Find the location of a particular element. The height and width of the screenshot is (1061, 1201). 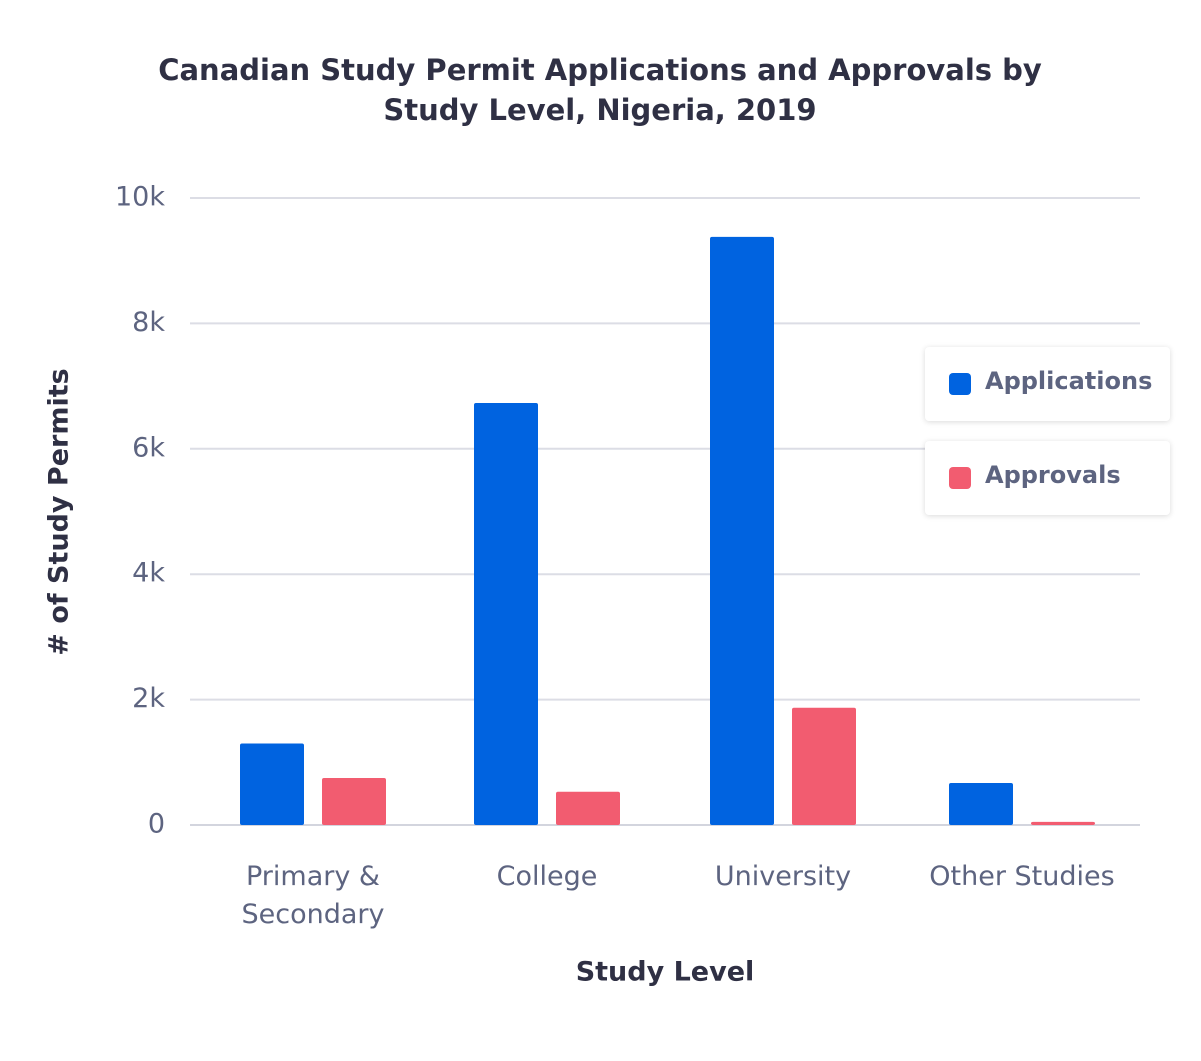

x-axis-label: Study Level is located at coordinates (665, 972).